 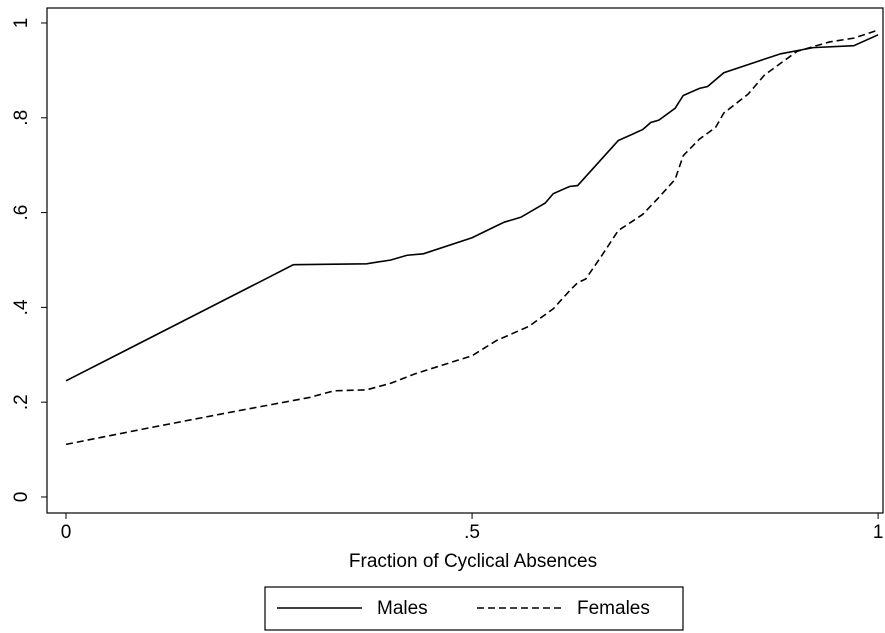 What do you see at coordinates (21, 118) in the screenshot?
I see `y-tick-label: .8` at bounding box center [21, 118].